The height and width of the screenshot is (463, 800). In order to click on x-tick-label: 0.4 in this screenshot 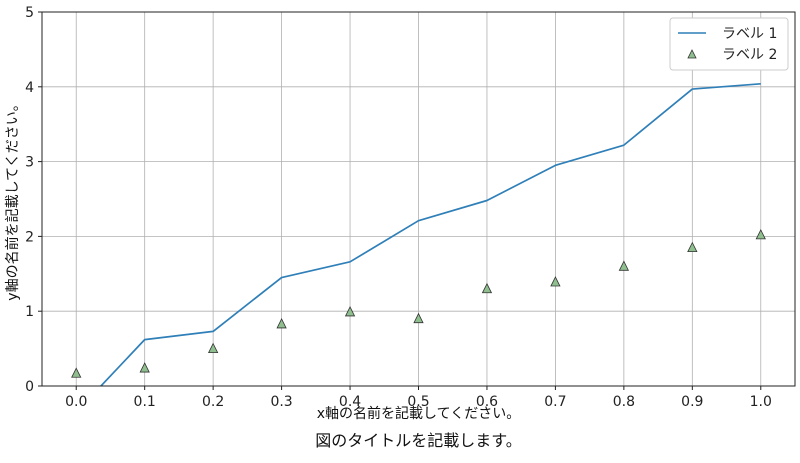, I will do `click(350, 402)`.